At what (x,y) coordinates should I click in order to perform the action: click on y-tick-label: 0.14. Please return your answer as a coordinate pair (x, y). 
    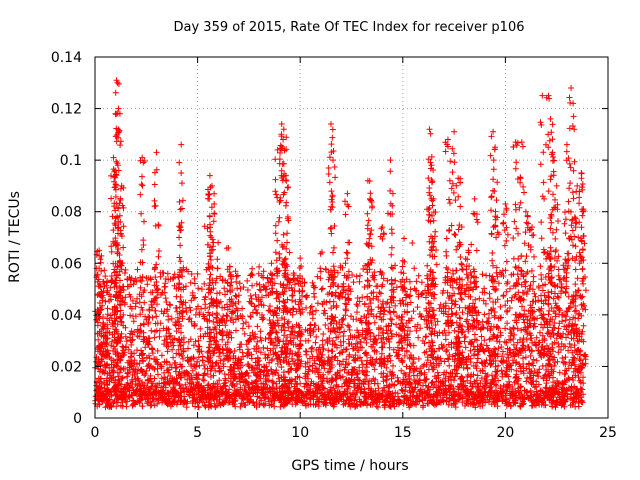
    Looking at the image, I should click on (66, 58).